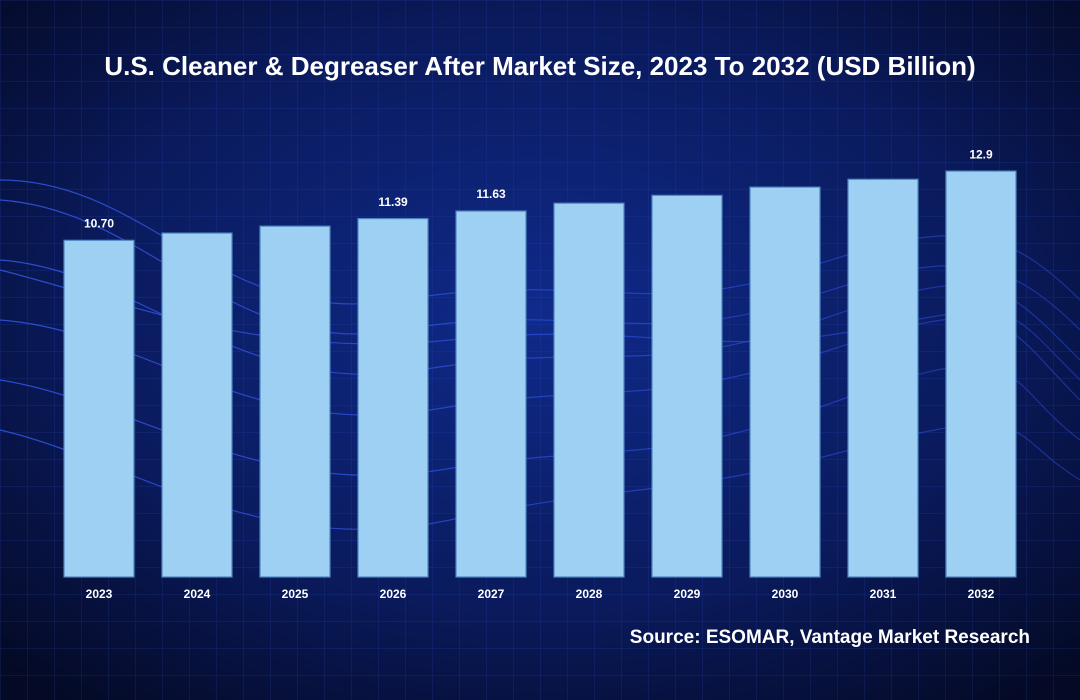  I want to click on x-tick-label: 2027, so click(491, 594).